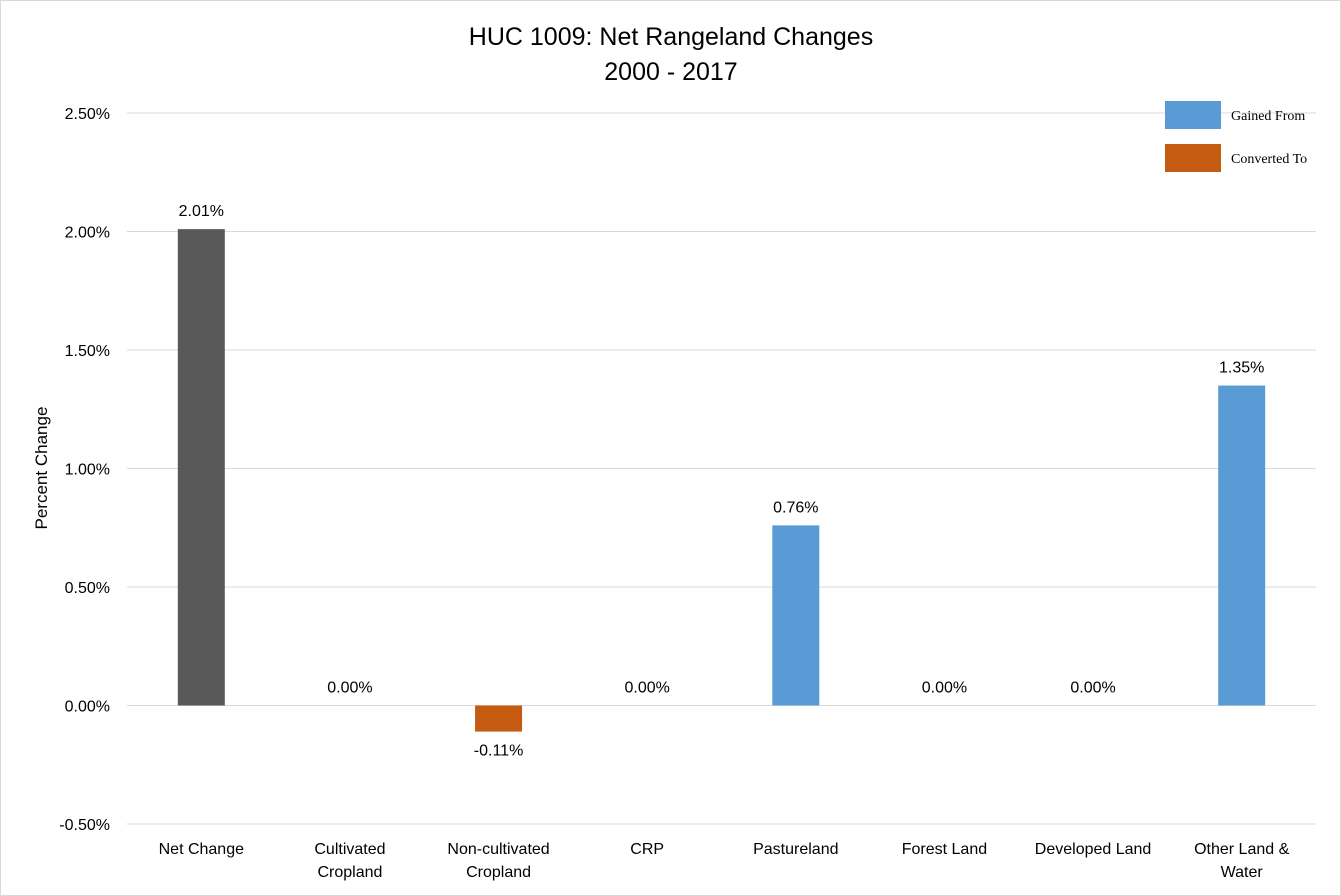 Image resolution: width=1341 pixels, height=896 pixels. What do you see at coordinates (1193, 115) in the screenshot?
I see `legend-swatch-gained` at bounding box center [1193, 115].